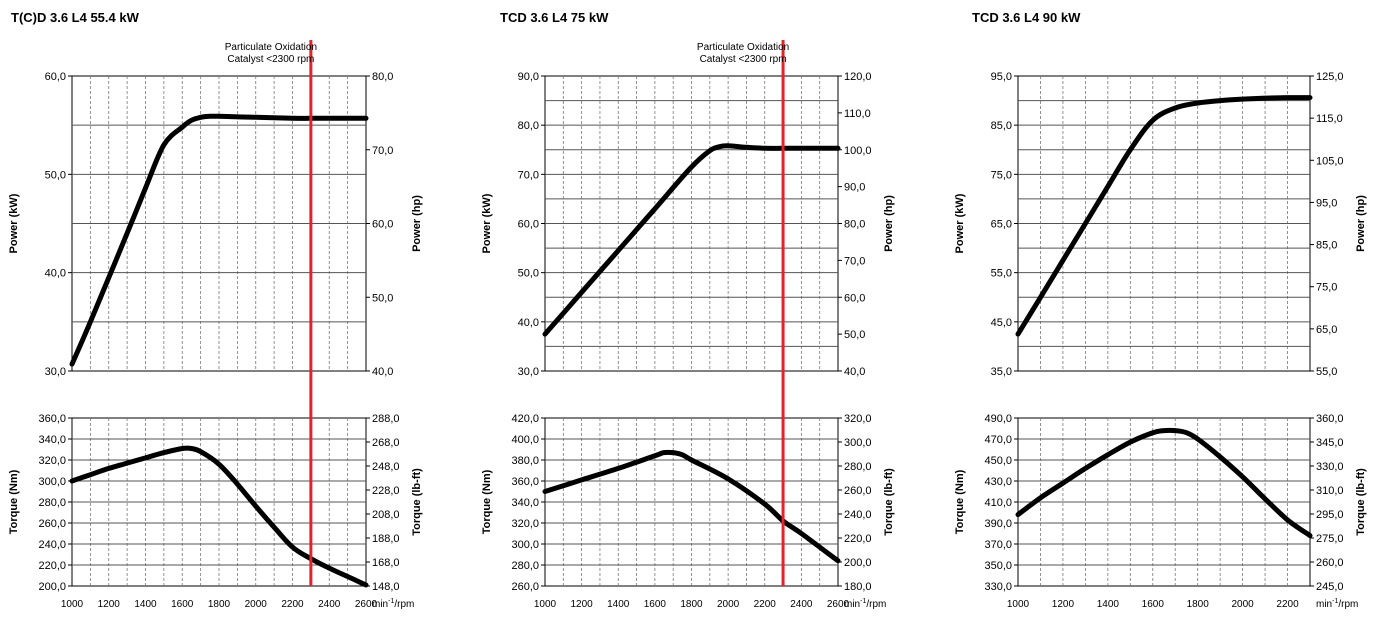 This screenshot has height=620, width=1386. What do you see at coordinates (998, 503) in the screenshot?
I see `torque-left-tick-label: 410,0` at bounding box center [998, 503].